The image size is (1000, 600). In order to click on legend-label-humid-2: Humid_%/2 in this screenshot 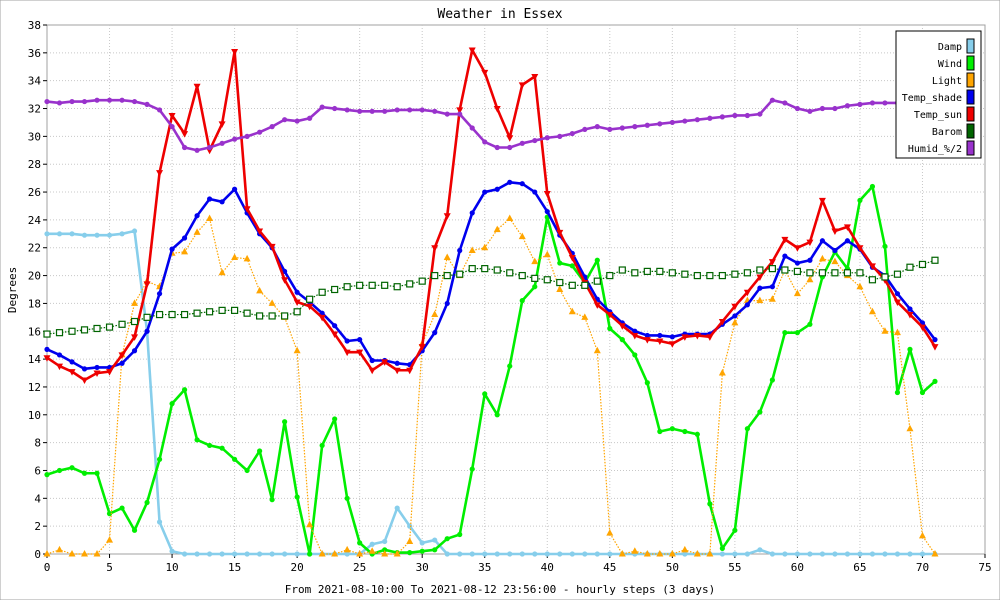, I will do `click(935, 149)`.